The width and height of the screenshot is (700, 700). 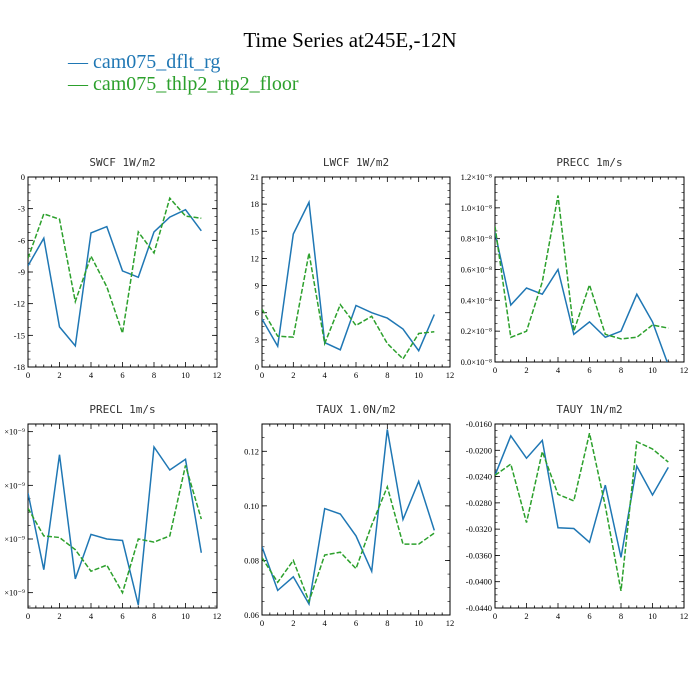 I want to click on y-tick-label-1-1: 3, so click(x=257, y=340).